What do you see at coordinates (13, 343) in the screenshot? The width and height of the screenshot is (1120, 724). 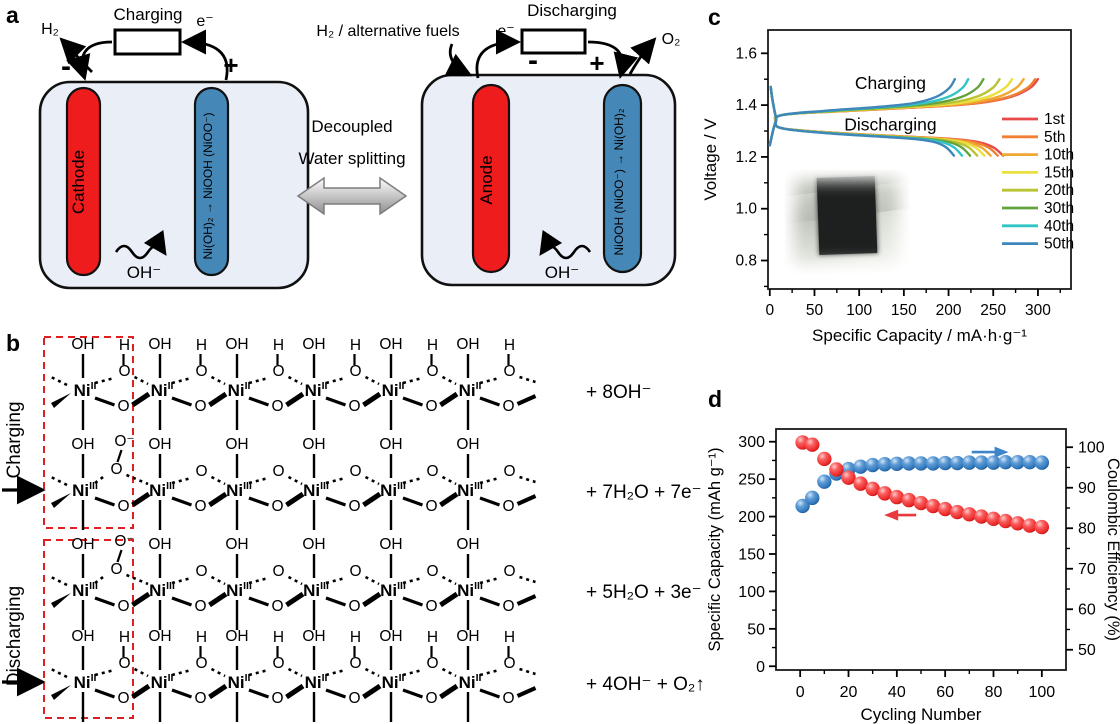 I see `panel-label-b: b` at bounding box center [13, 343].